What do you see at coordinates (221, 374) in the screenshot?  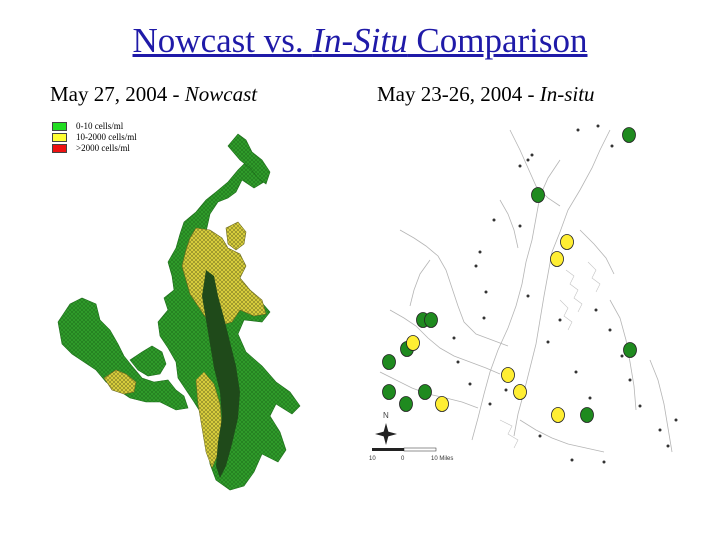 I see `deep-channel-core` at bounding box center [221, 374].